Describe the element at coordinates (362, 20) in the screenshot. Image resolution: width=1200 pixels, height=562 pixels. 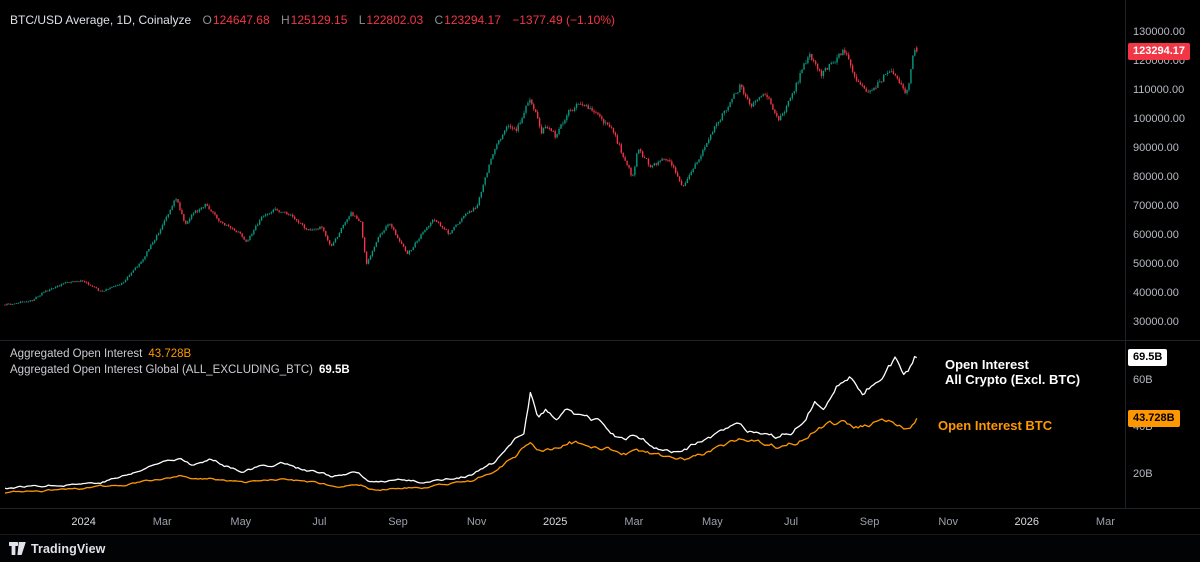
I see `ohlc-low-key: L` at that location.